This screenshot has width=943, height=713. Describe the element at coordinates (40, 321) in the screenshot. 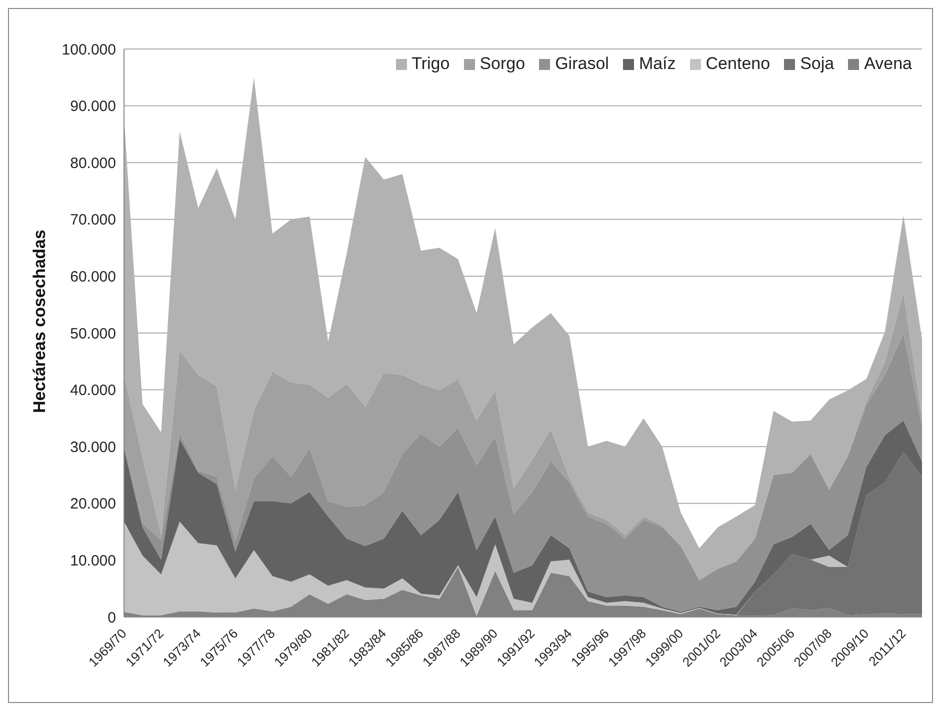

I see `y-axis-title: Hectáreas cosechadas` at that location.